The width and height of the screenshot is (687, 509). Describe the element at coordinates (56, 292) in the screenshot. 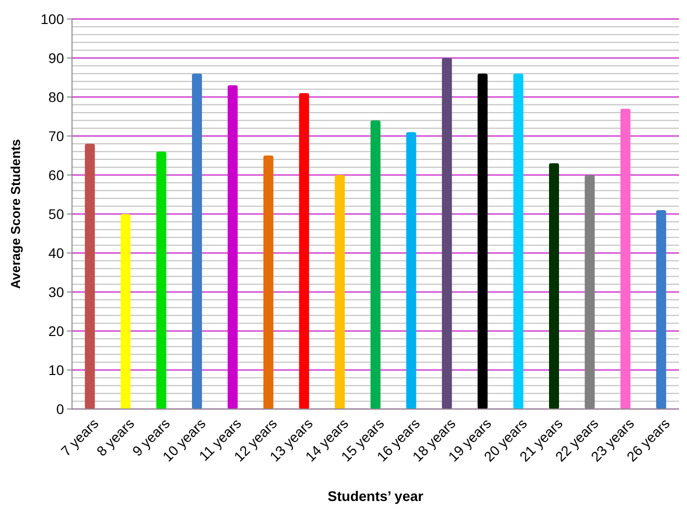

I see `y-tick-label: 30` at that location.